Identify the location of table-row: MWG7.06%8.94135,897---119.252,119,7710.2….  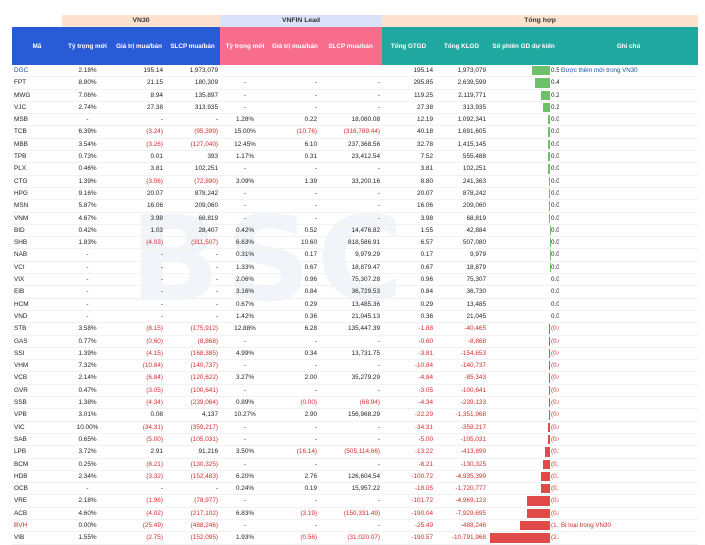
(355, 95).